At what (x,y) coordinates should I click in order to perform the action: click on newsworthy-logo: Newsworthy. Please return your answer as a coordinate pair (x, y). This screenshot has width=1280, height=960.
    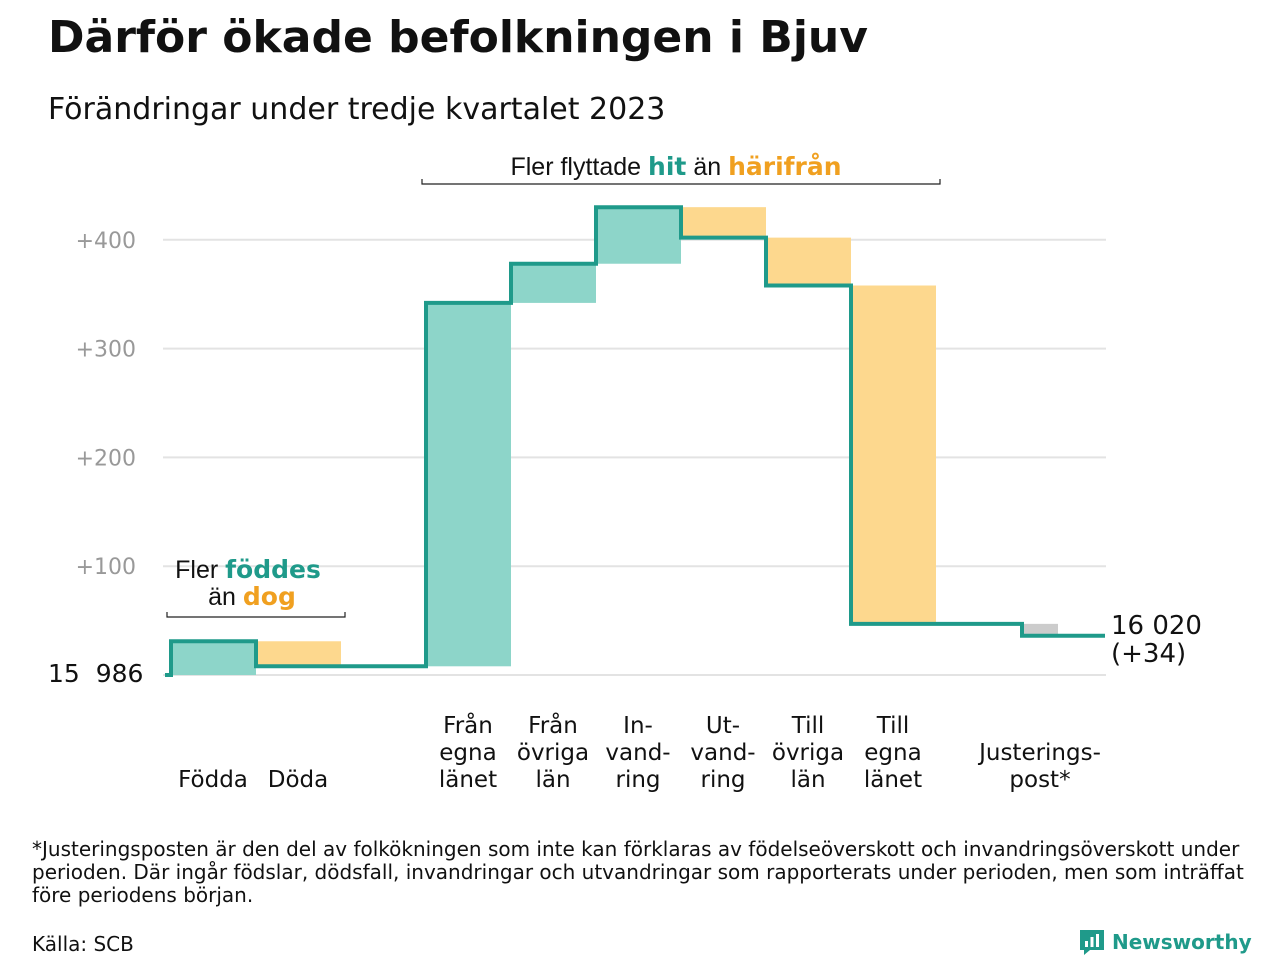
    Looking at the image, I should click on (1165, 942).